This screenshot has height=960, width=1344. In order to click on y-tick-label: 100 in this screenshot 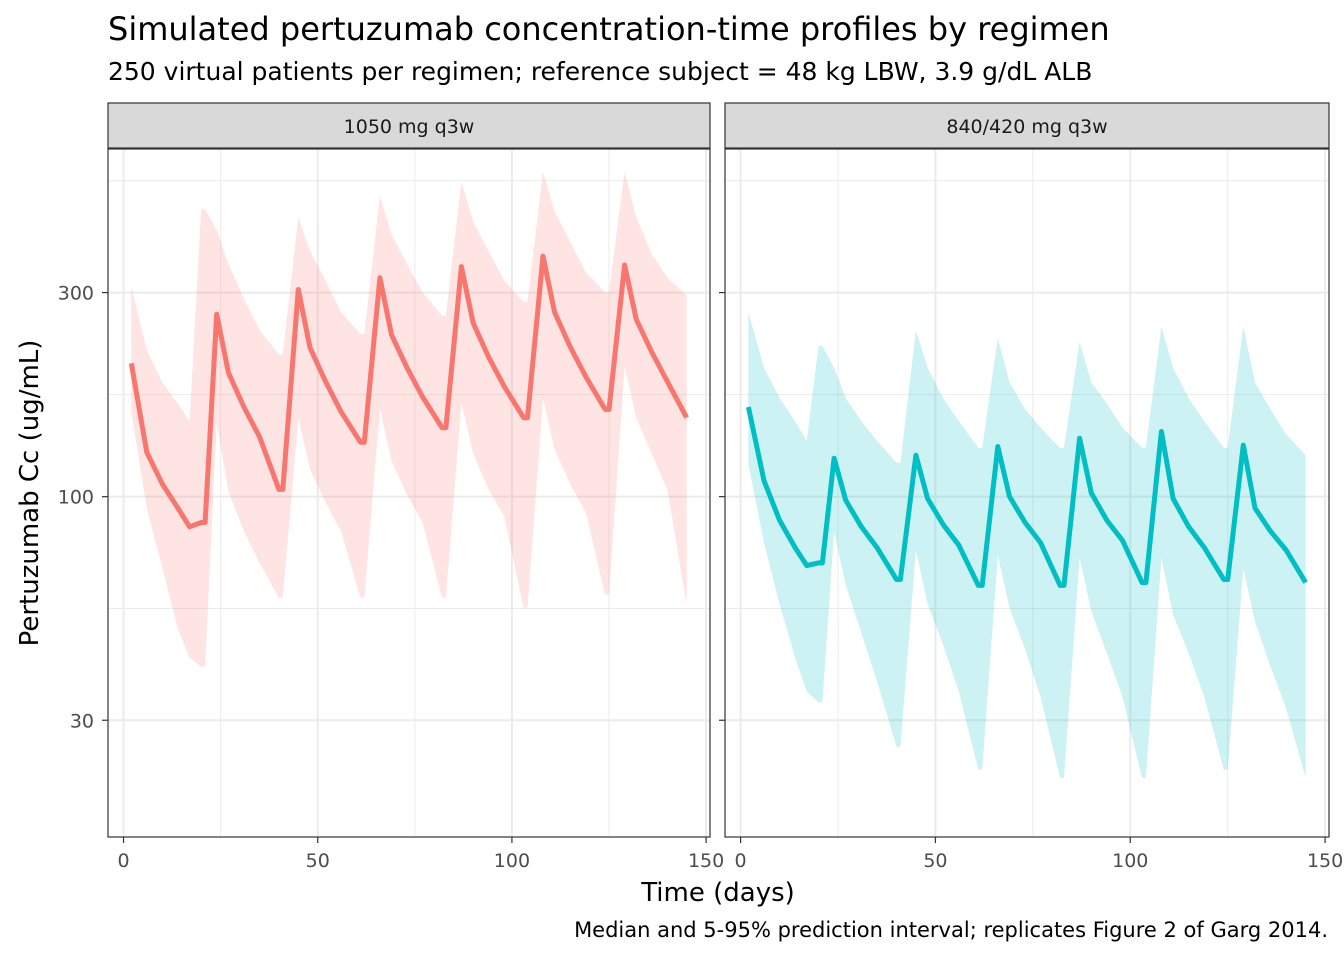, I will do `click(76, 498)`.